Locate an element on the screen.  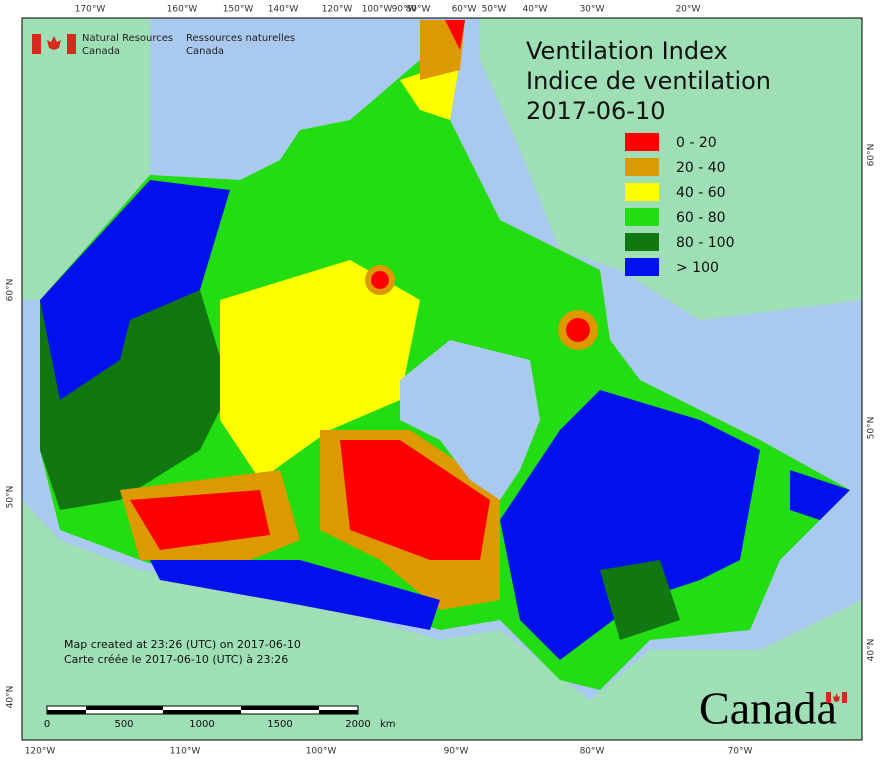
zone-yellow is located at coordinates (320, 370).